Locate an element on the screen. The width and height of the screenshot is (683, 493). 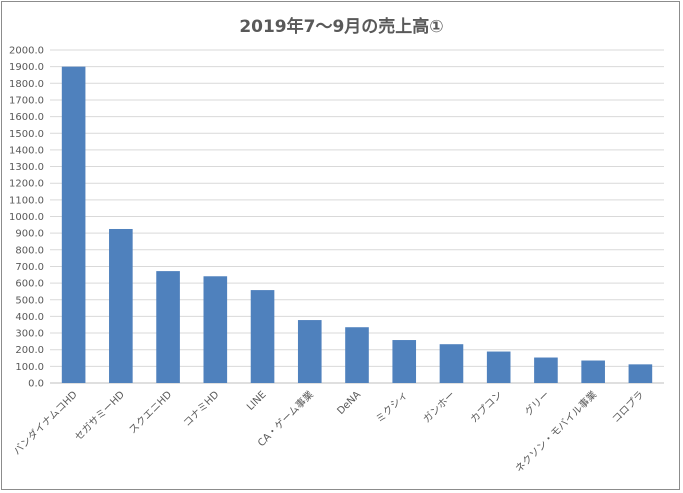
x-category-label: ガンホー is located at coordinates (439, 407).